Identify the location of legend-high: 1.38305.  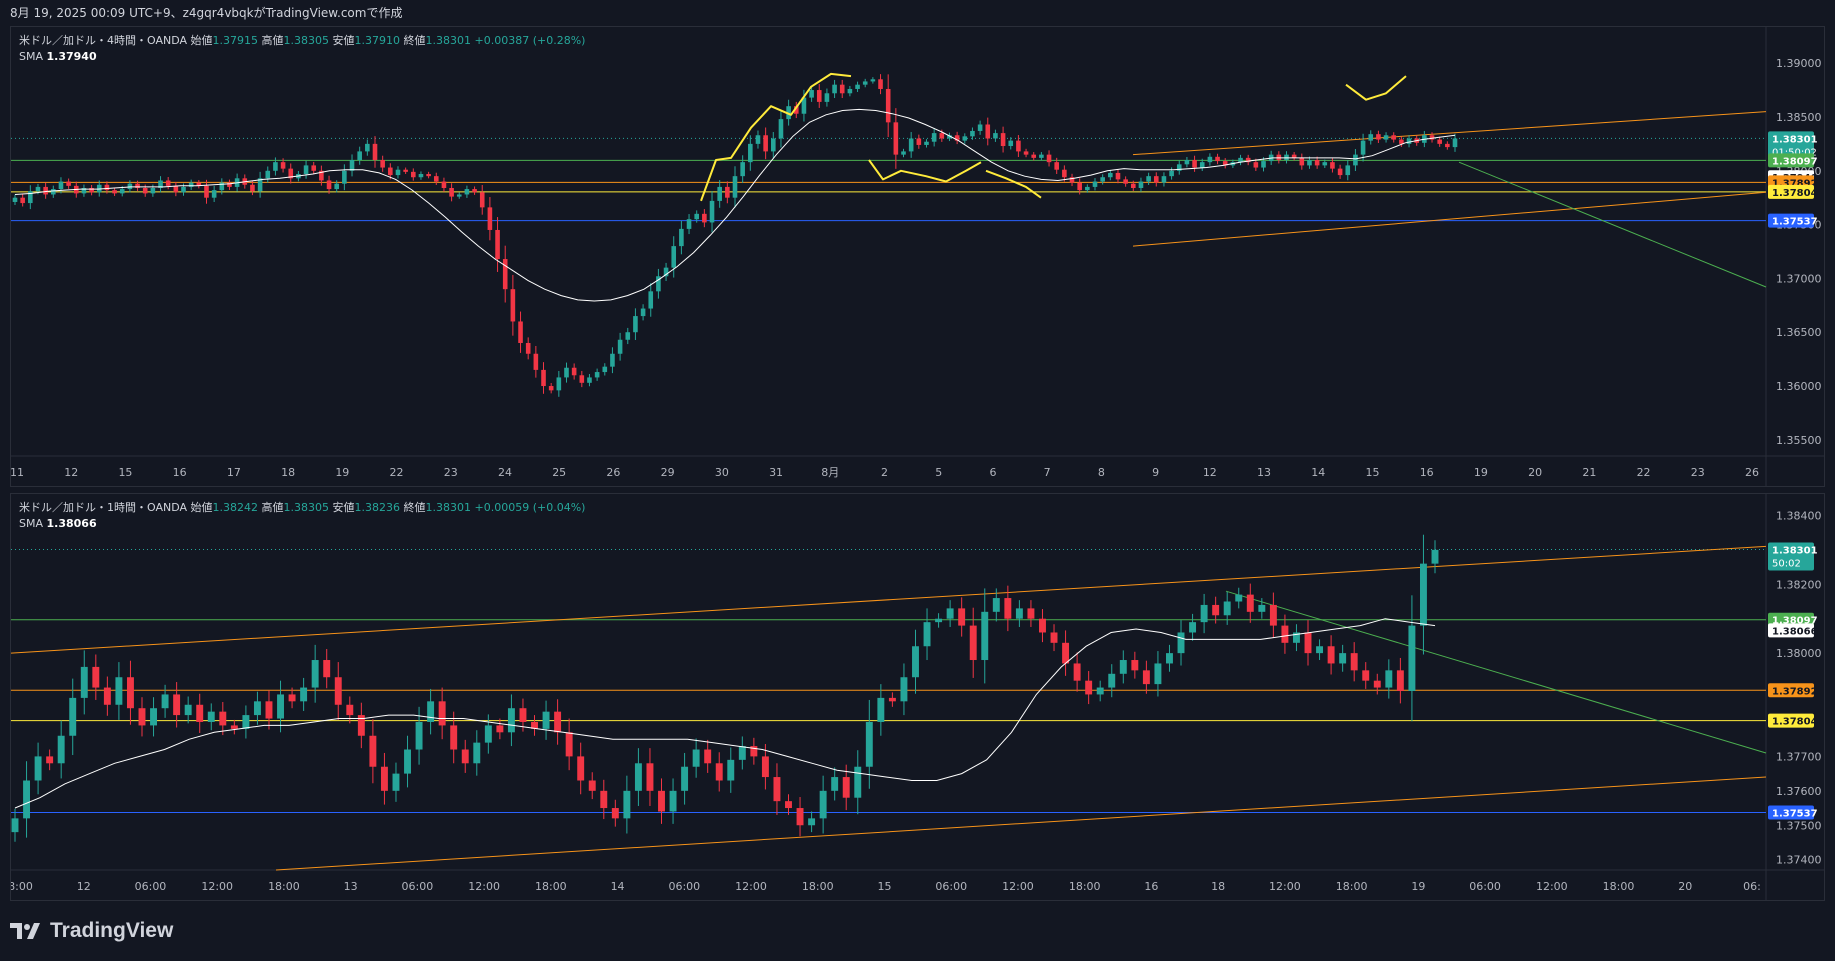
(306, 507).